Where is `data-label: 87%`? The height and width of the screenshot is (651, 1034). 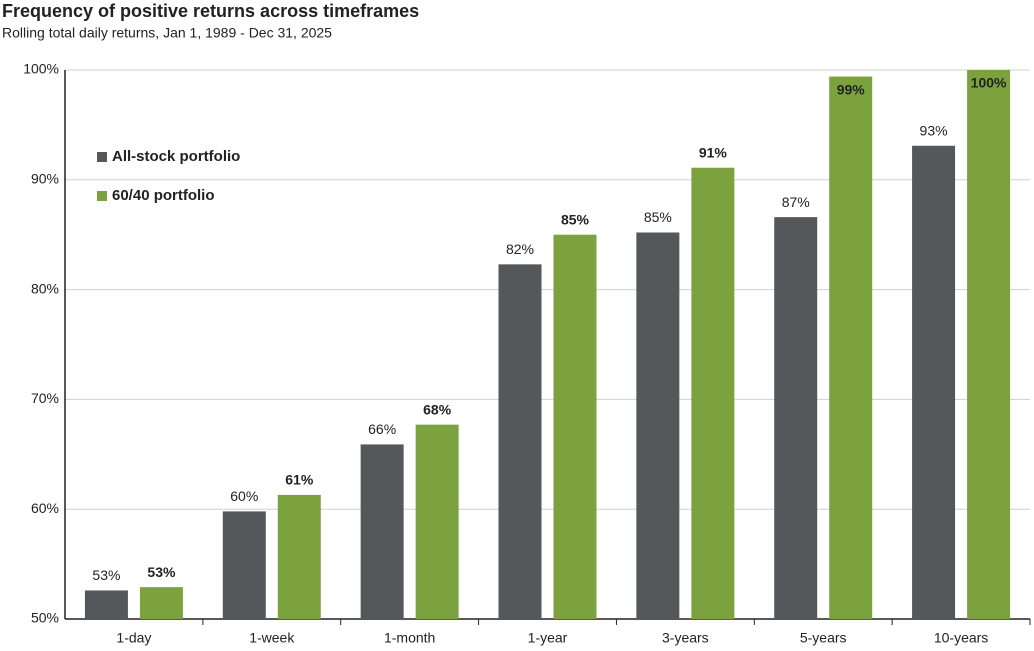
data-label: 87% is located at coordinates (796, 202).